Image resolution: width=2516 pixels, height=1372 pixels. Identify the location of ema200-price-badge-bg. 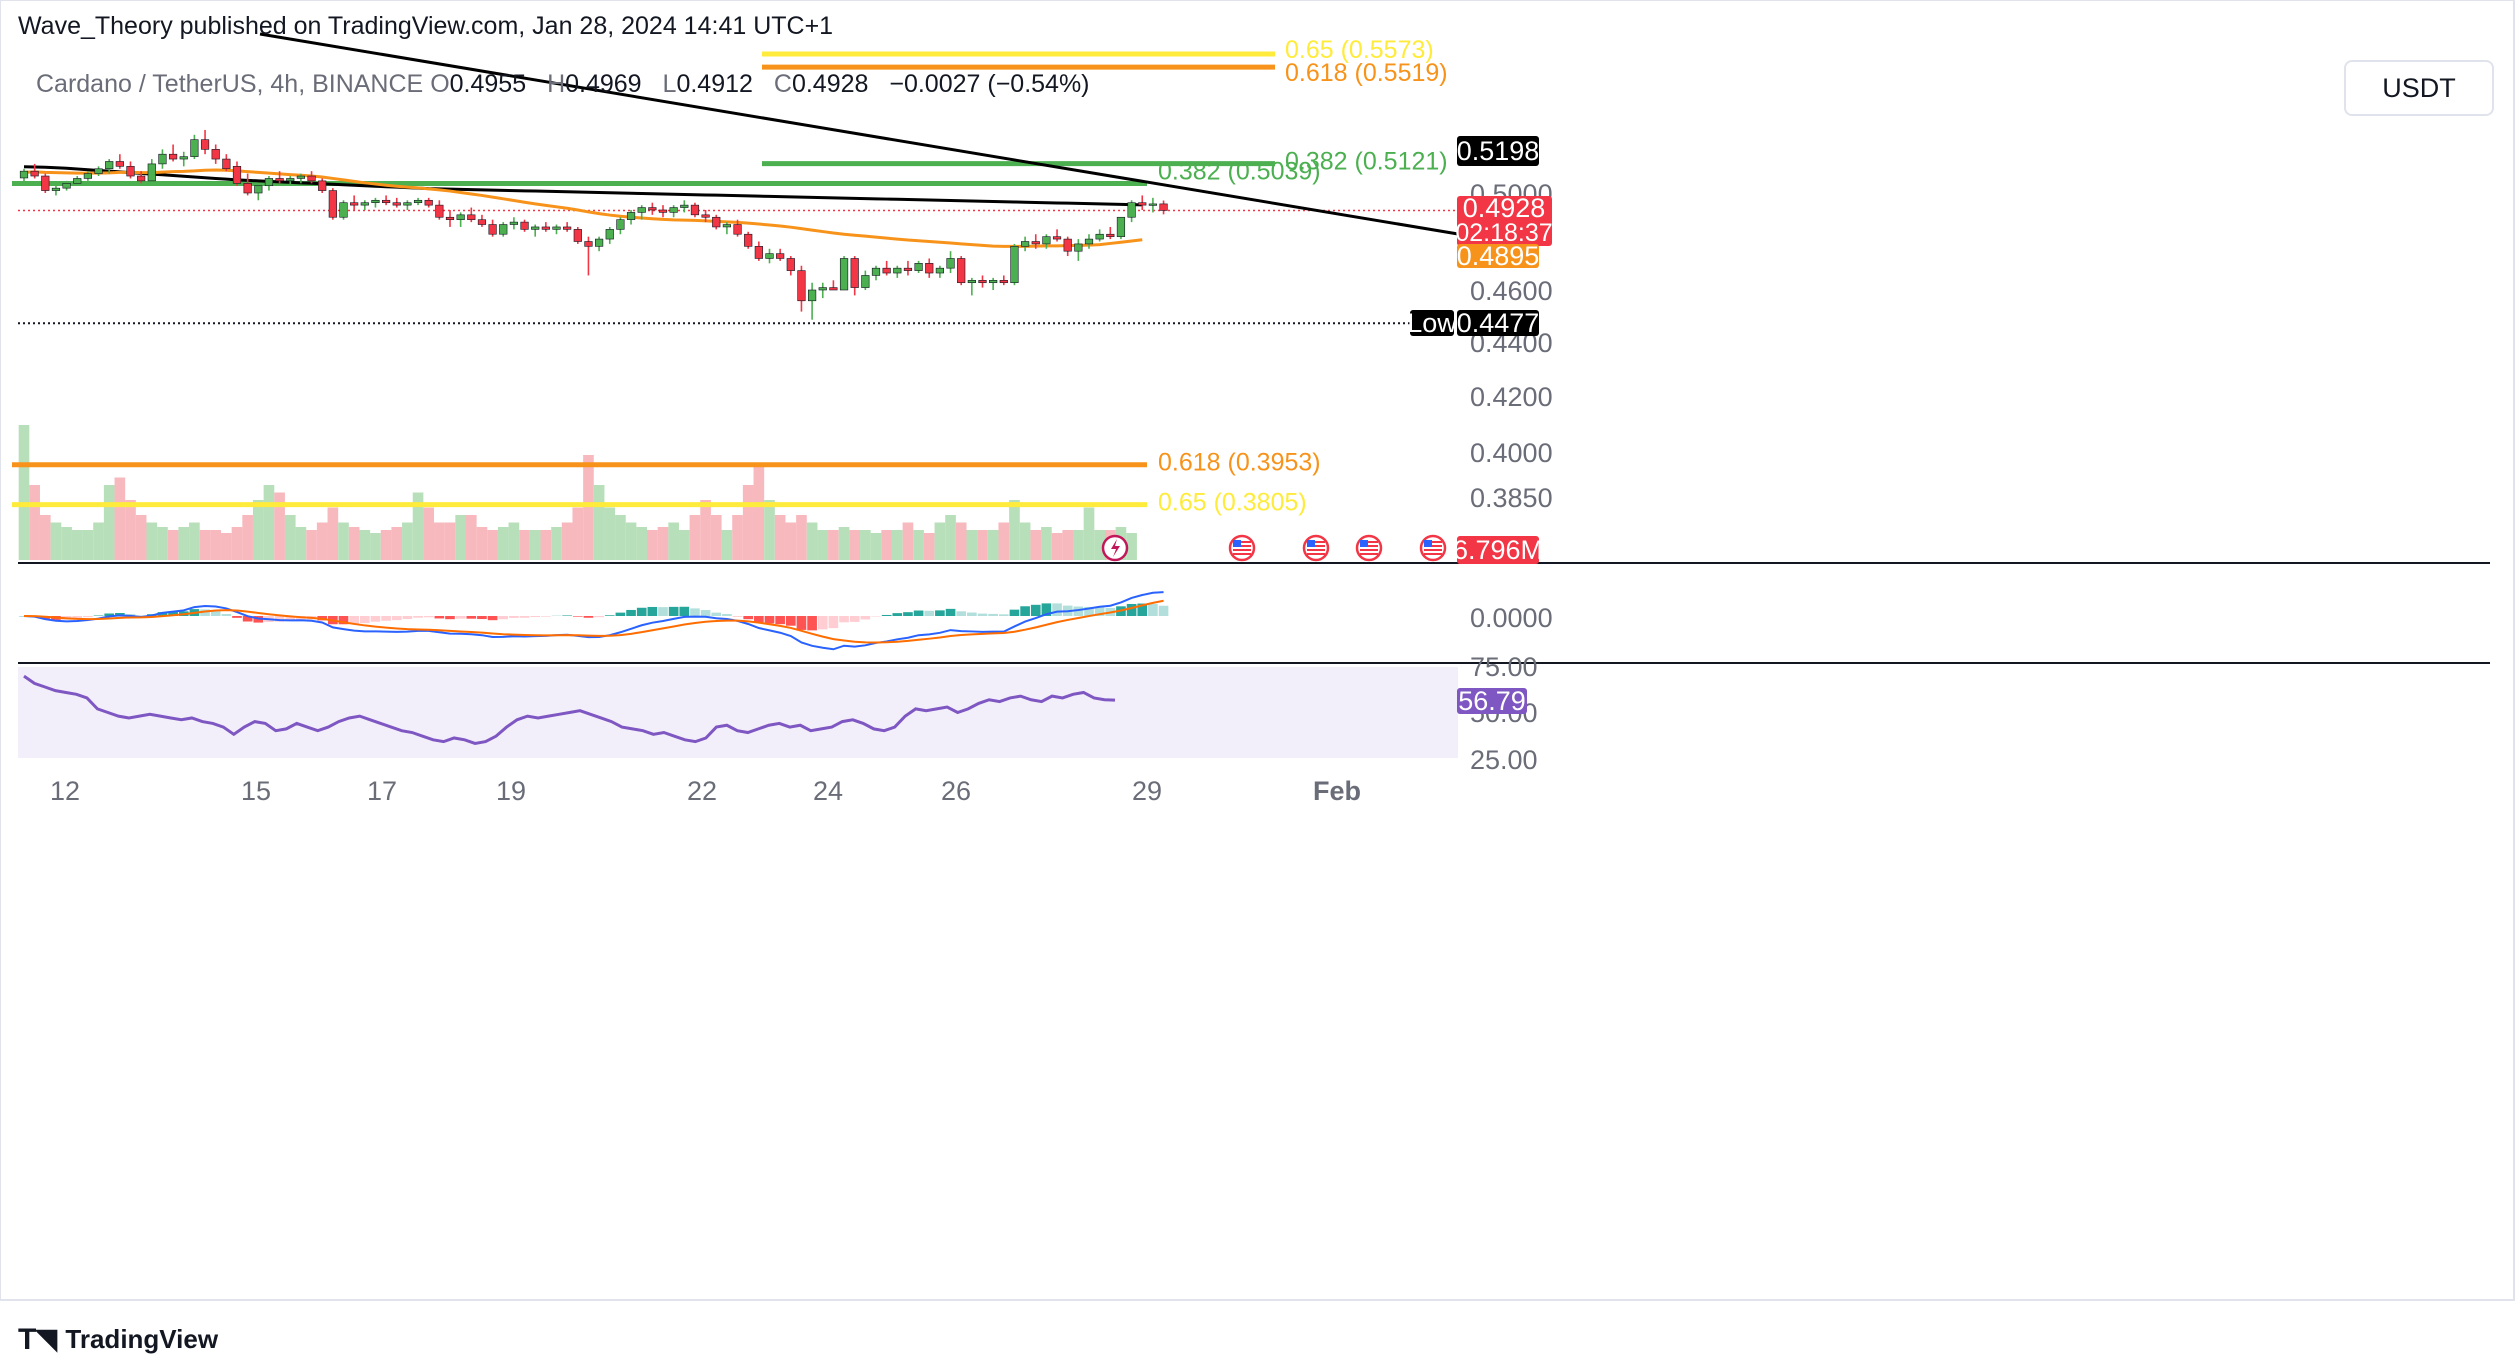
(1498, 151).